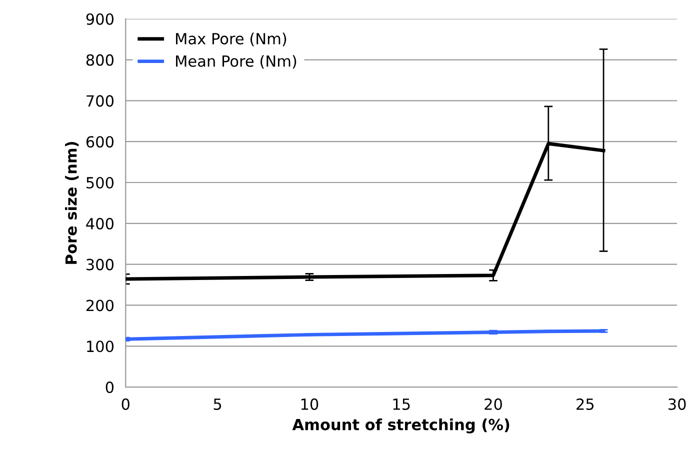 The image size is (698, 472). I want to click on y-tick-label: 500, so click(100, 182).